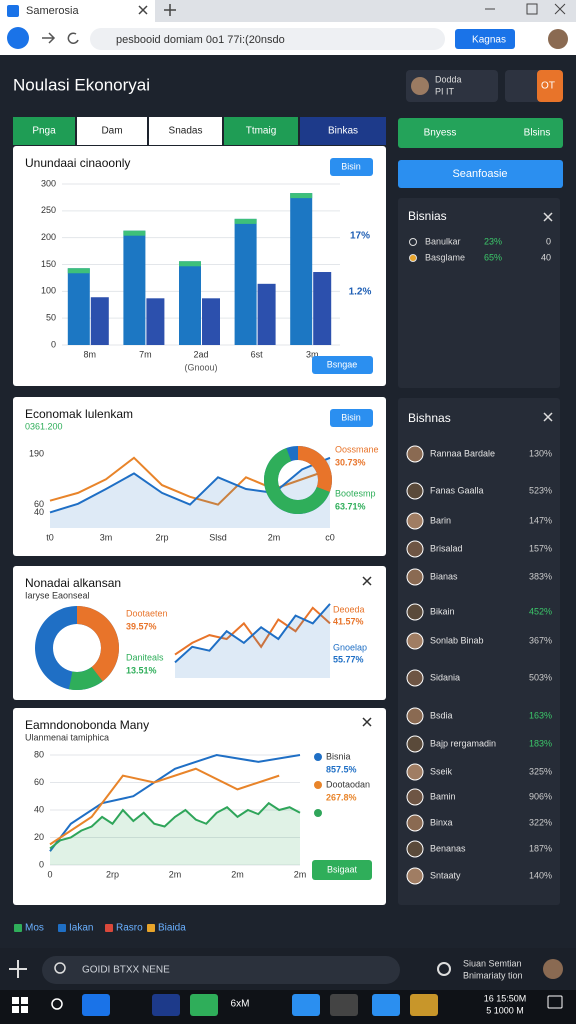 The width and height of the screenshot is (576, 1024). What do you see at coordinates (170, 10) in the screenshot?
I see `new-tab` at bounding box center [170, 10].